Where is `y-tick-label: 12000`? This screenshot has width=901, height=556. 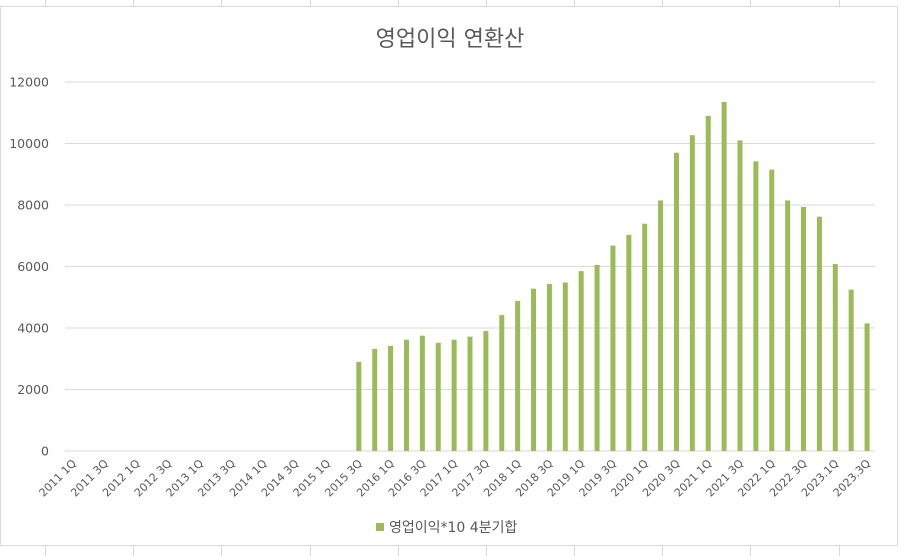
y-tick-label: 12000 is located at coordinates (29, 82).